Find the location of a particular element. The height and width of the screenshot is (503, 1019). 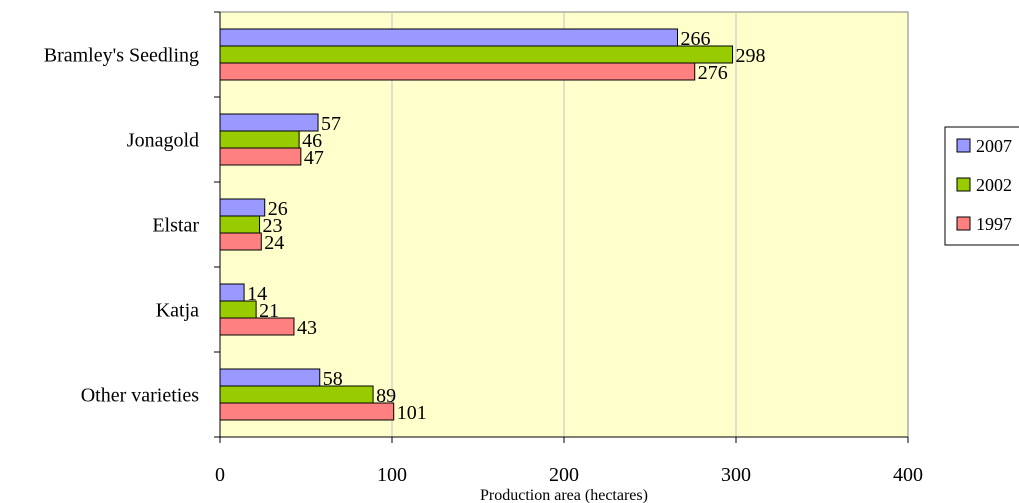

data-label-2007-2: 26 is located at coordinates (278, 209).